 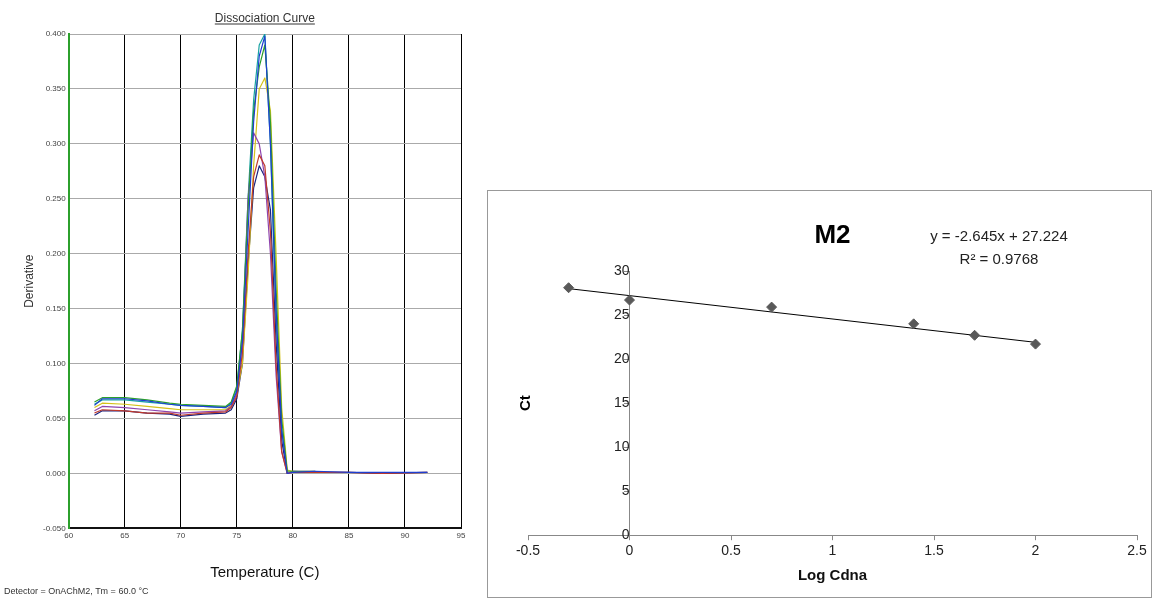 What do you see at coordinates (1137, 550) in the screenshot?
I see `x-tick-label: 2.5` at bounding box center [1137, 550].